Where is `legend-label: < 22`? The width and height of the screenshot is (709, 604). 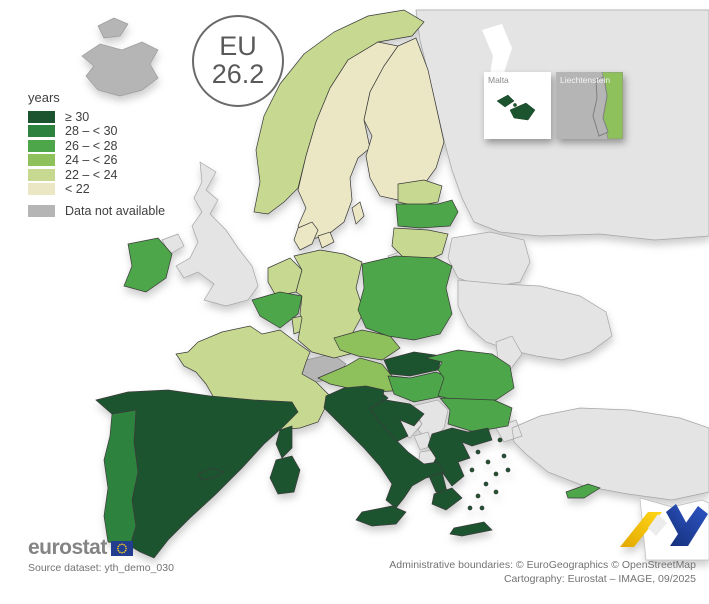 legend-label: < 22 is located at coordinates (77, 189).